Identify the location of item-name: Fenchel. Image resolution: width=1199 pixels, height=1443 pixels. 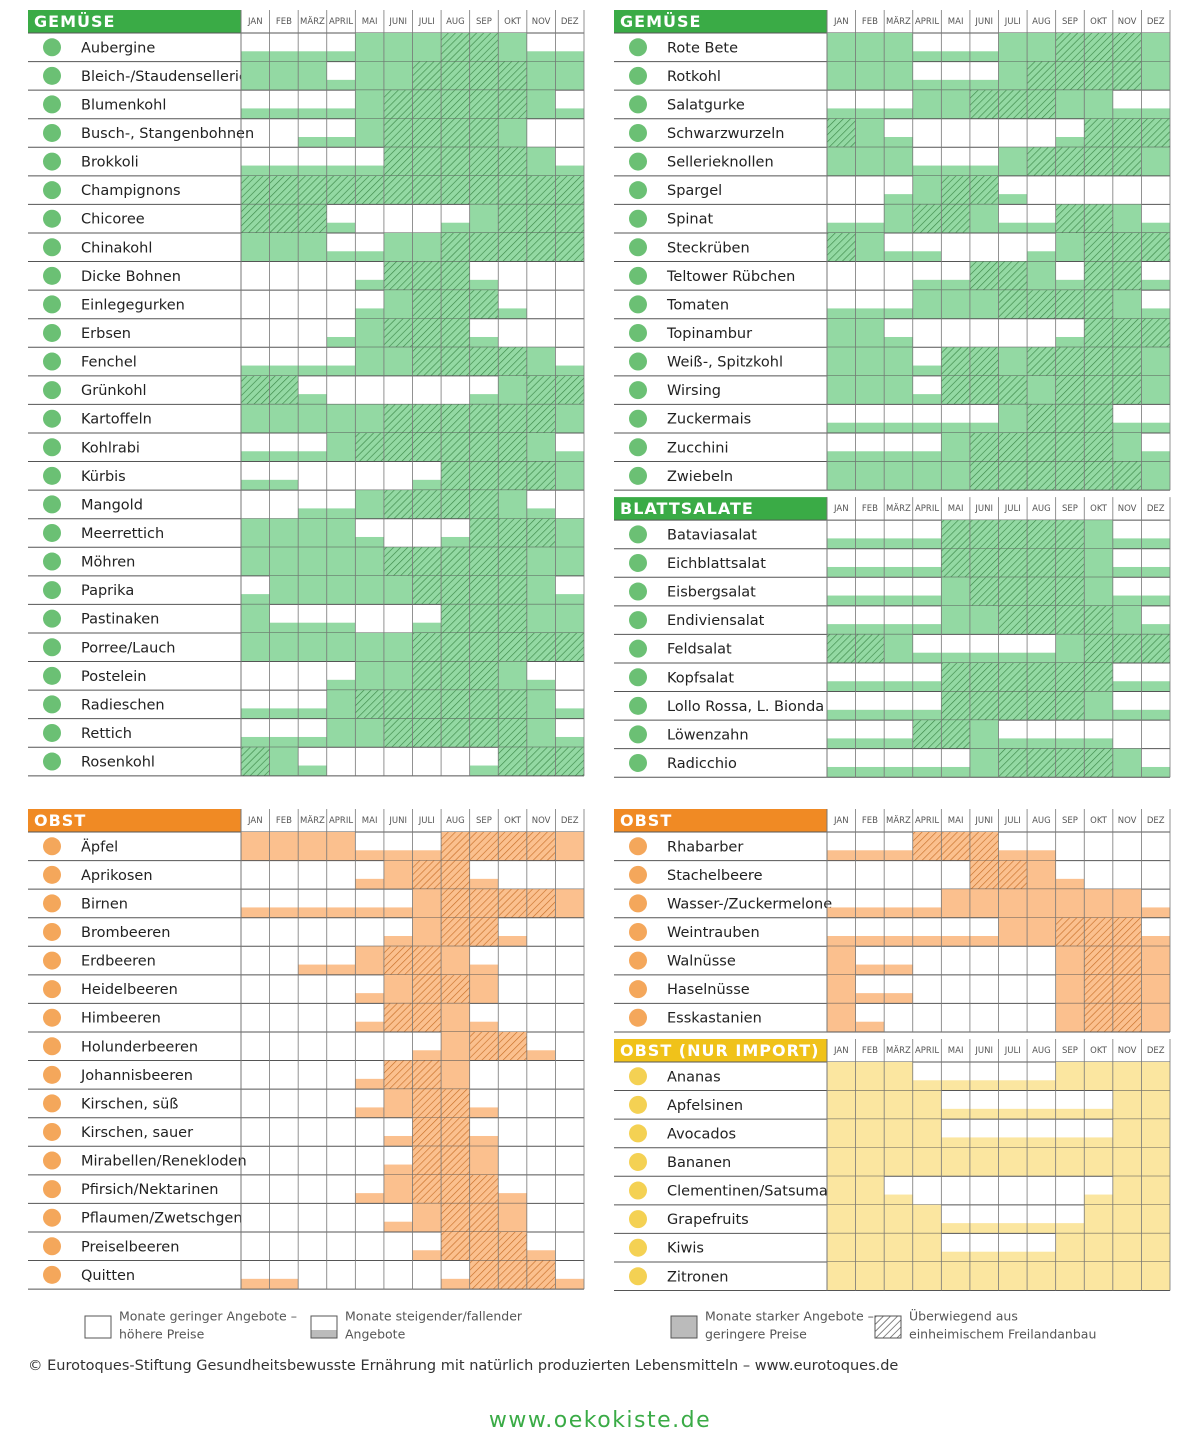
(109, 363).